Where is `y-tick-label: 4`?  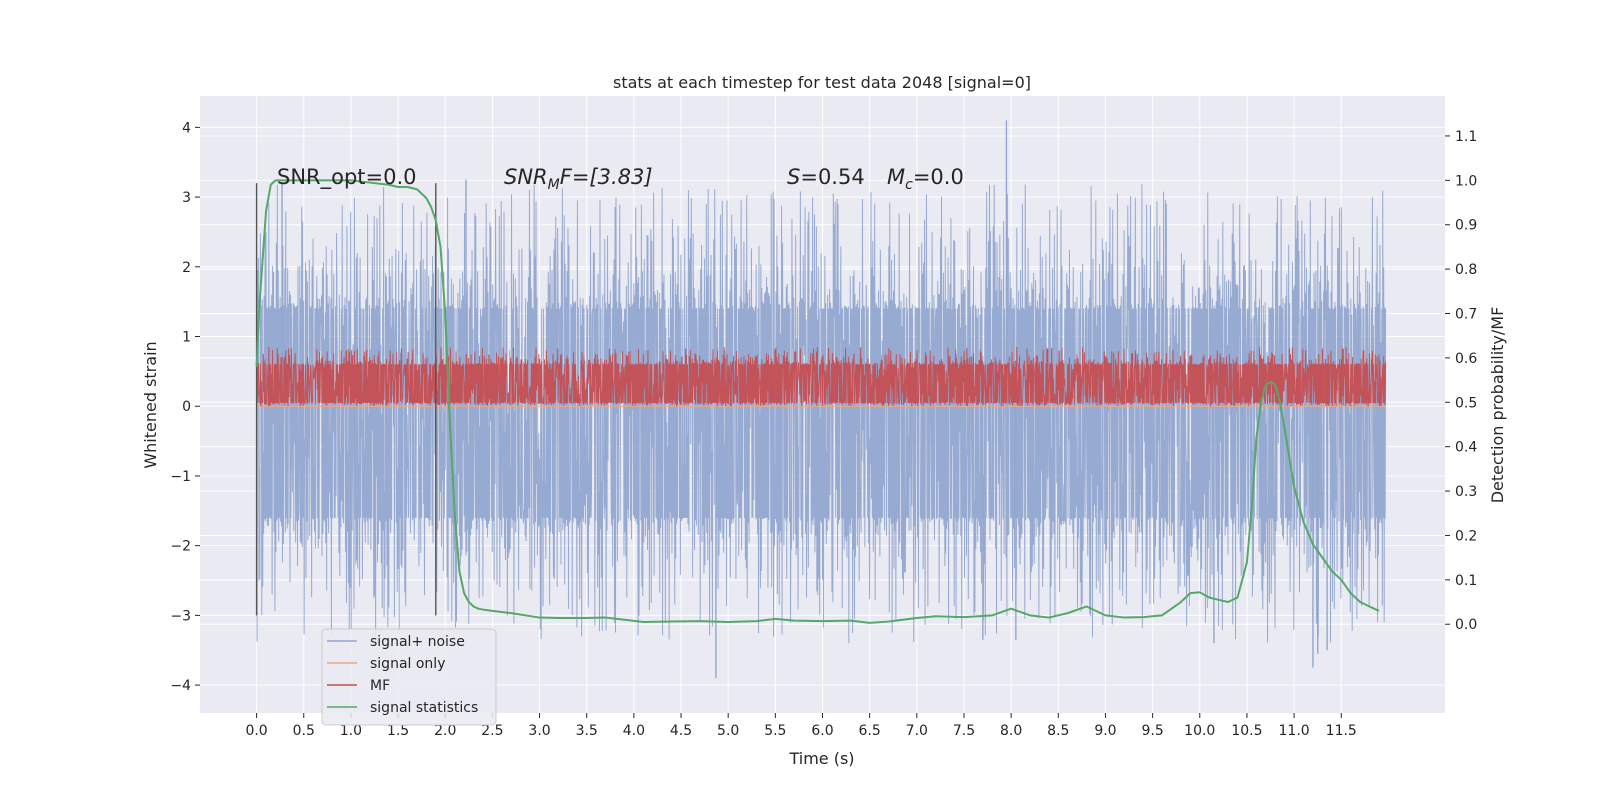 y-tick-label: 4 is located at coordinates (186, 128).